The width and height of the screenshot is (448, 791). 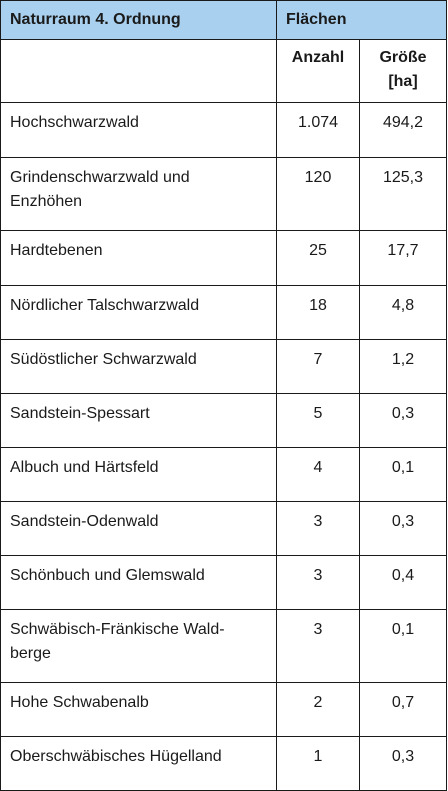 I want to click on row-size: 4,8, so click(x=403, y=312).